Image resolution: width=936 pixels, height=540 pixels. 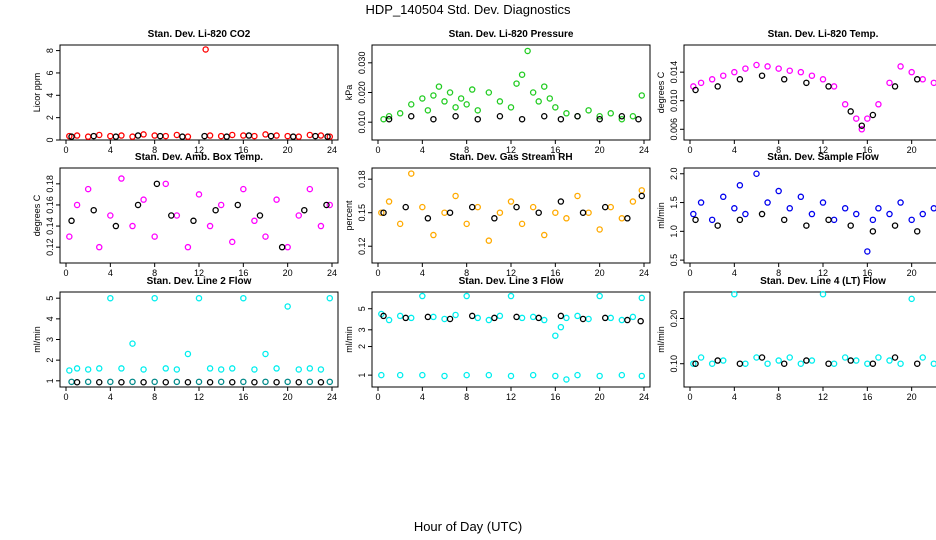 What do you see at coordinates (37, 215) in the screenshot?
I see `y-axis-label: degrees C` at bounding box center [37, 215].